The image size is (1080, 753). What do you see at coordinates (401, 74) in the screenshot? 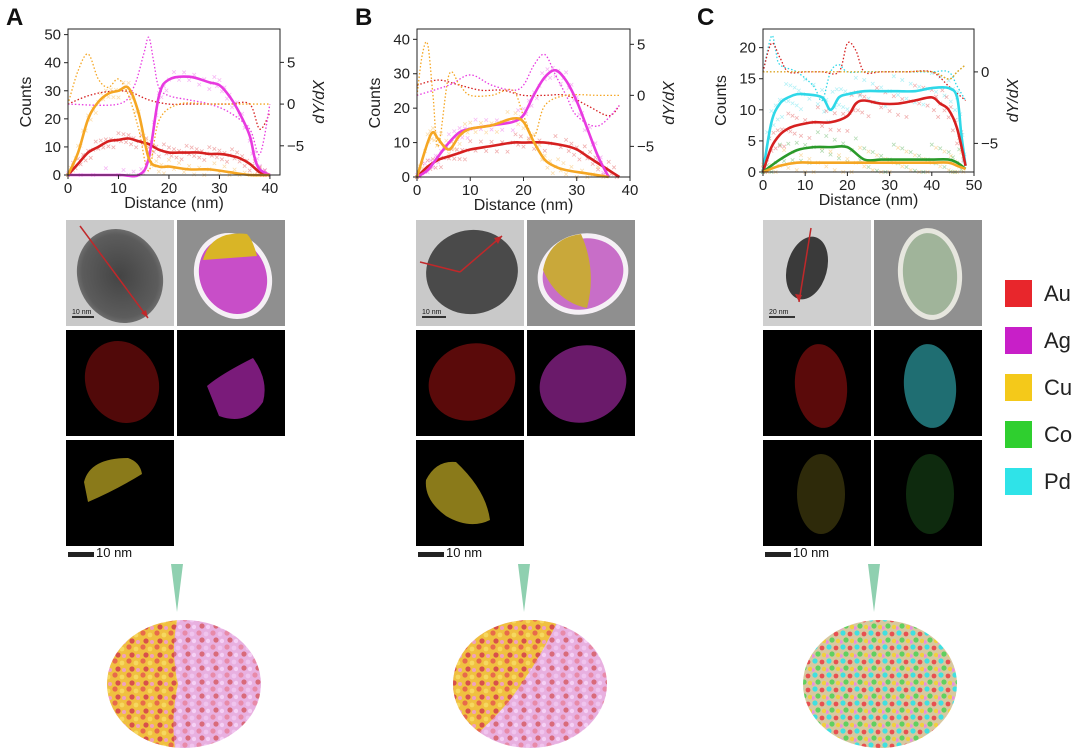
I see `y-tick-label: 30` at bounding box center [401, 74].